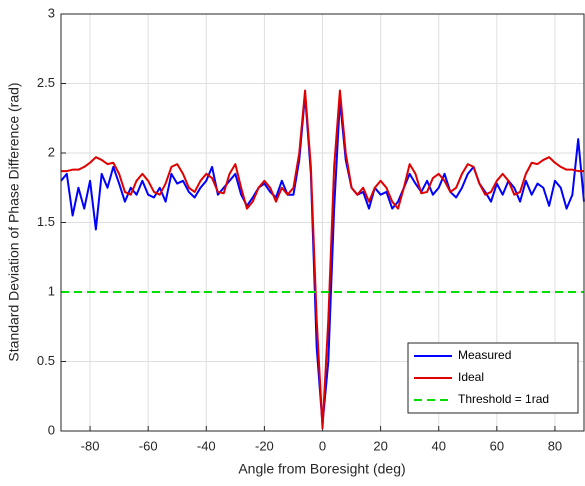 The width and height of the screenshot is (585, 486). What do you see at coordinates (471, 377) in the screenshot?
I see `legend-label: Ideal` at bounding box center [471, 377].